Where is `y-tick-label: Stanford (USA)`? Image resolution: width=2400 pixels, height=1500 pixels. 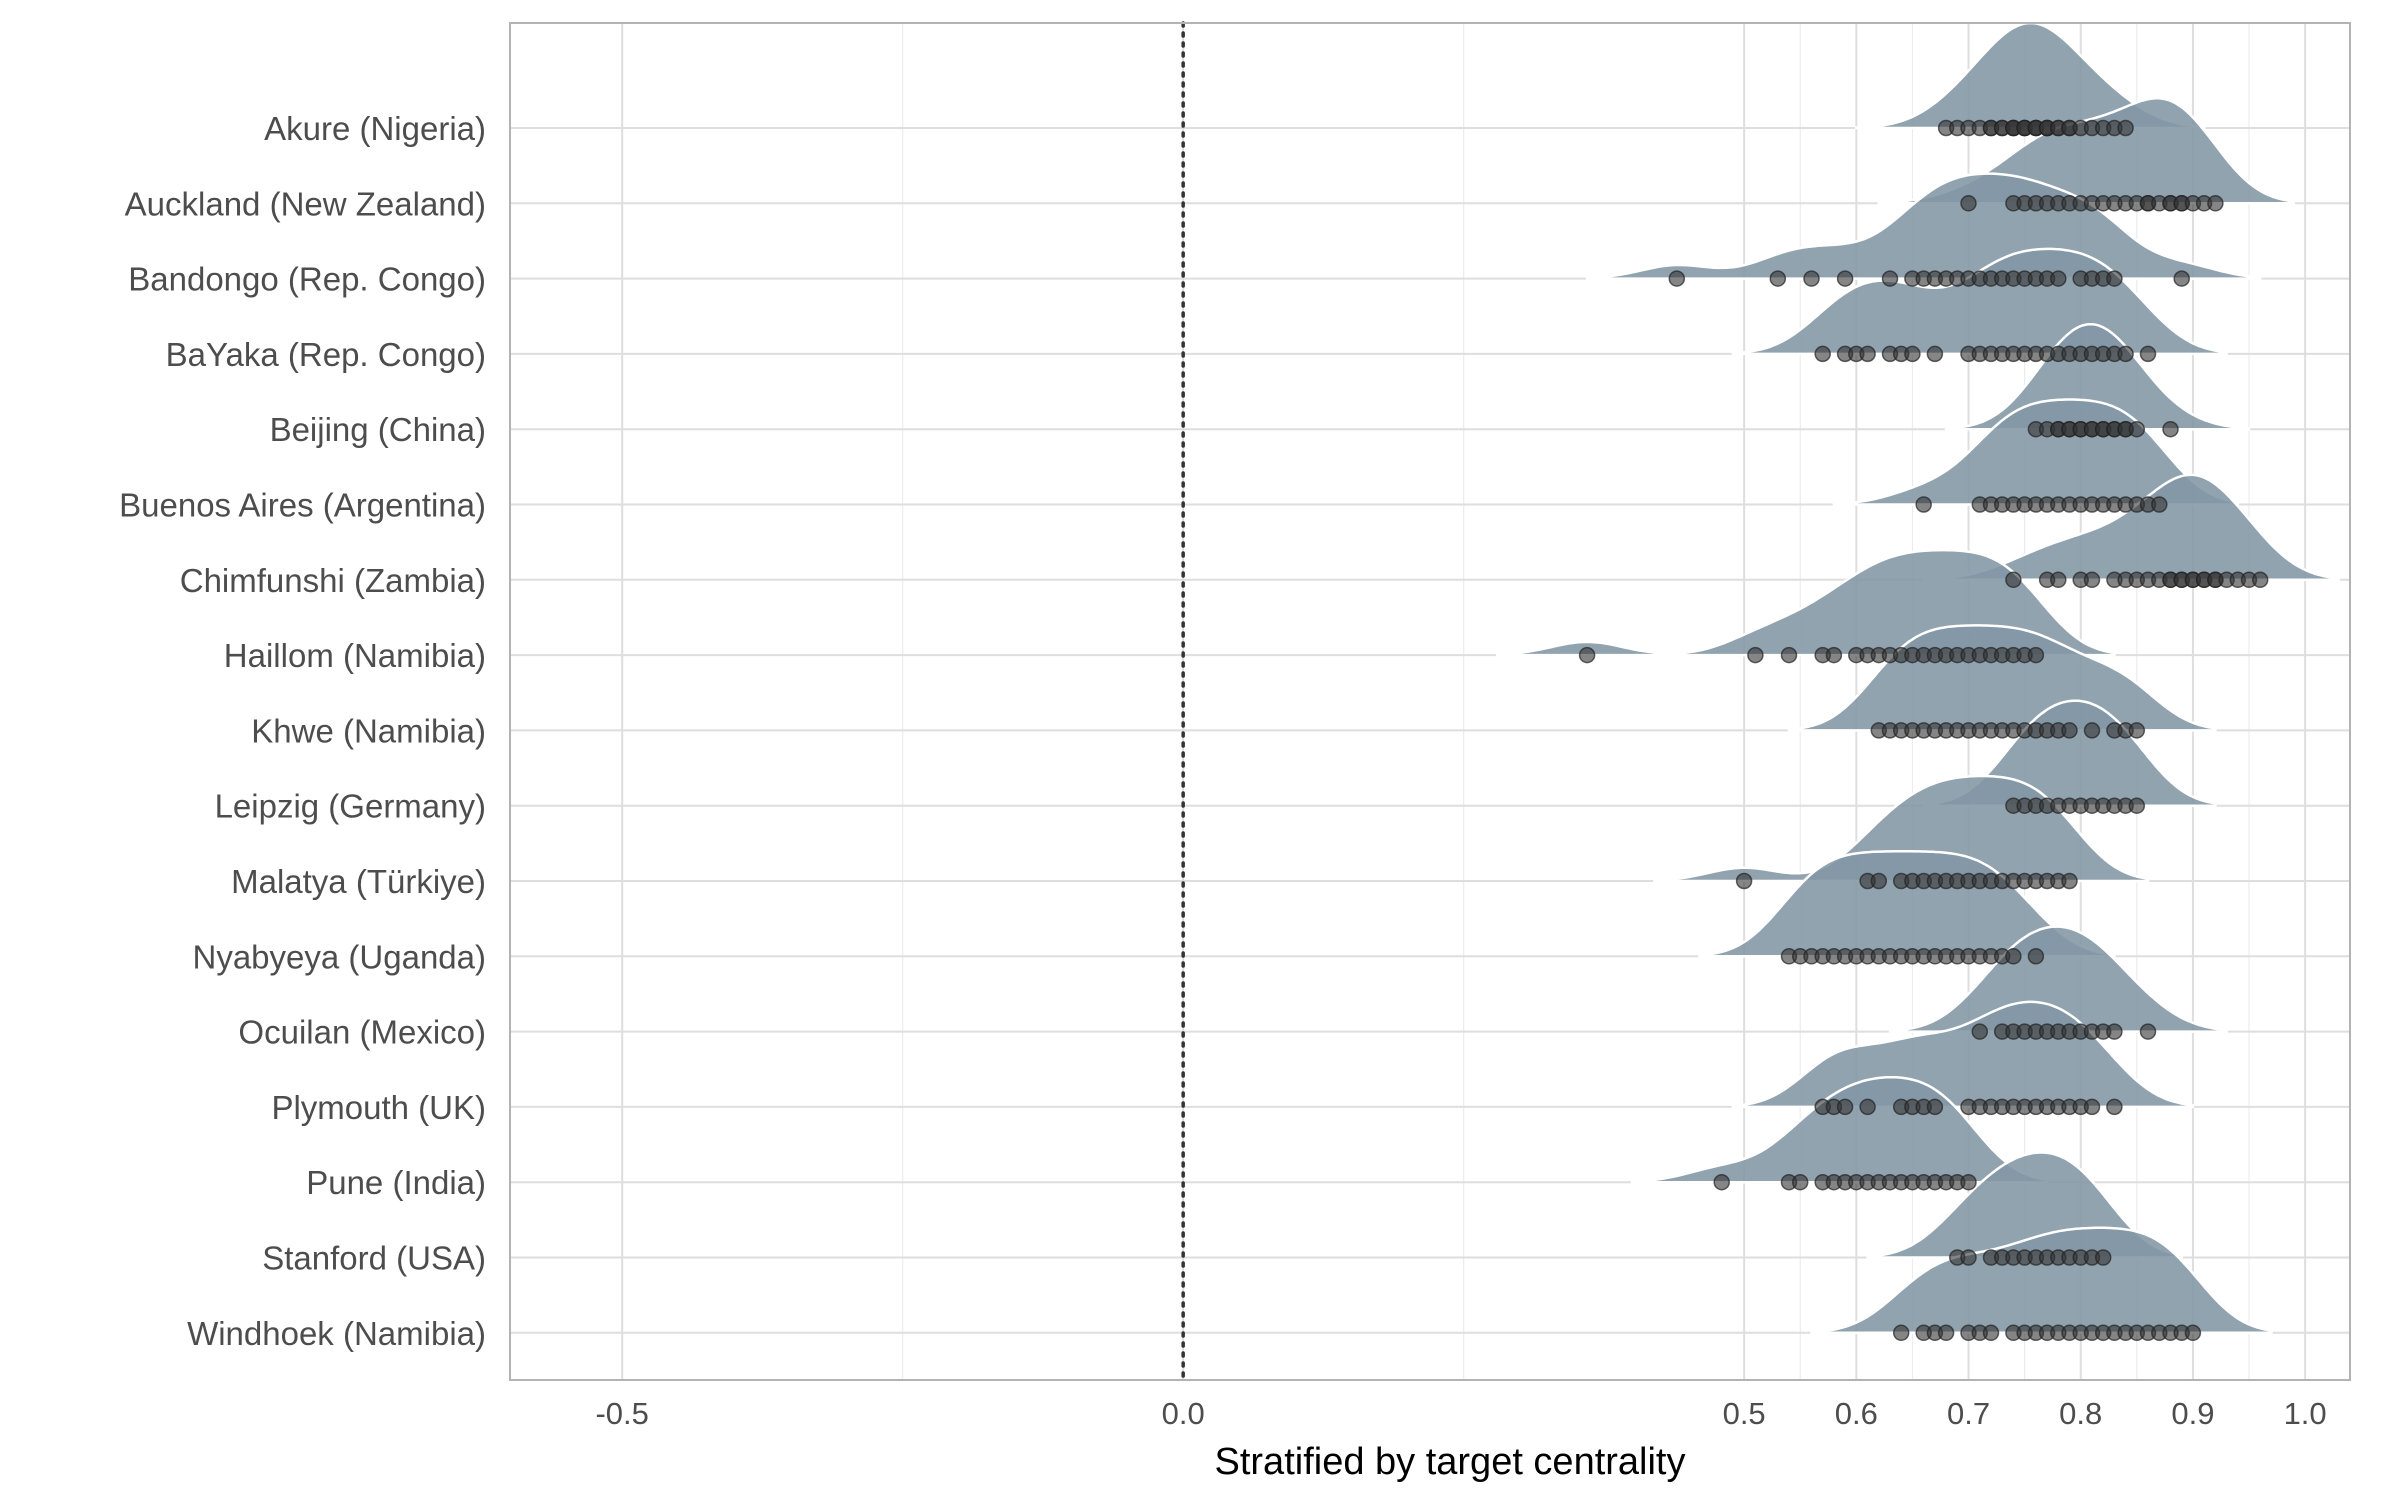
y-tick-label: Stanford (USA) is located at coordinates (374, 1258).